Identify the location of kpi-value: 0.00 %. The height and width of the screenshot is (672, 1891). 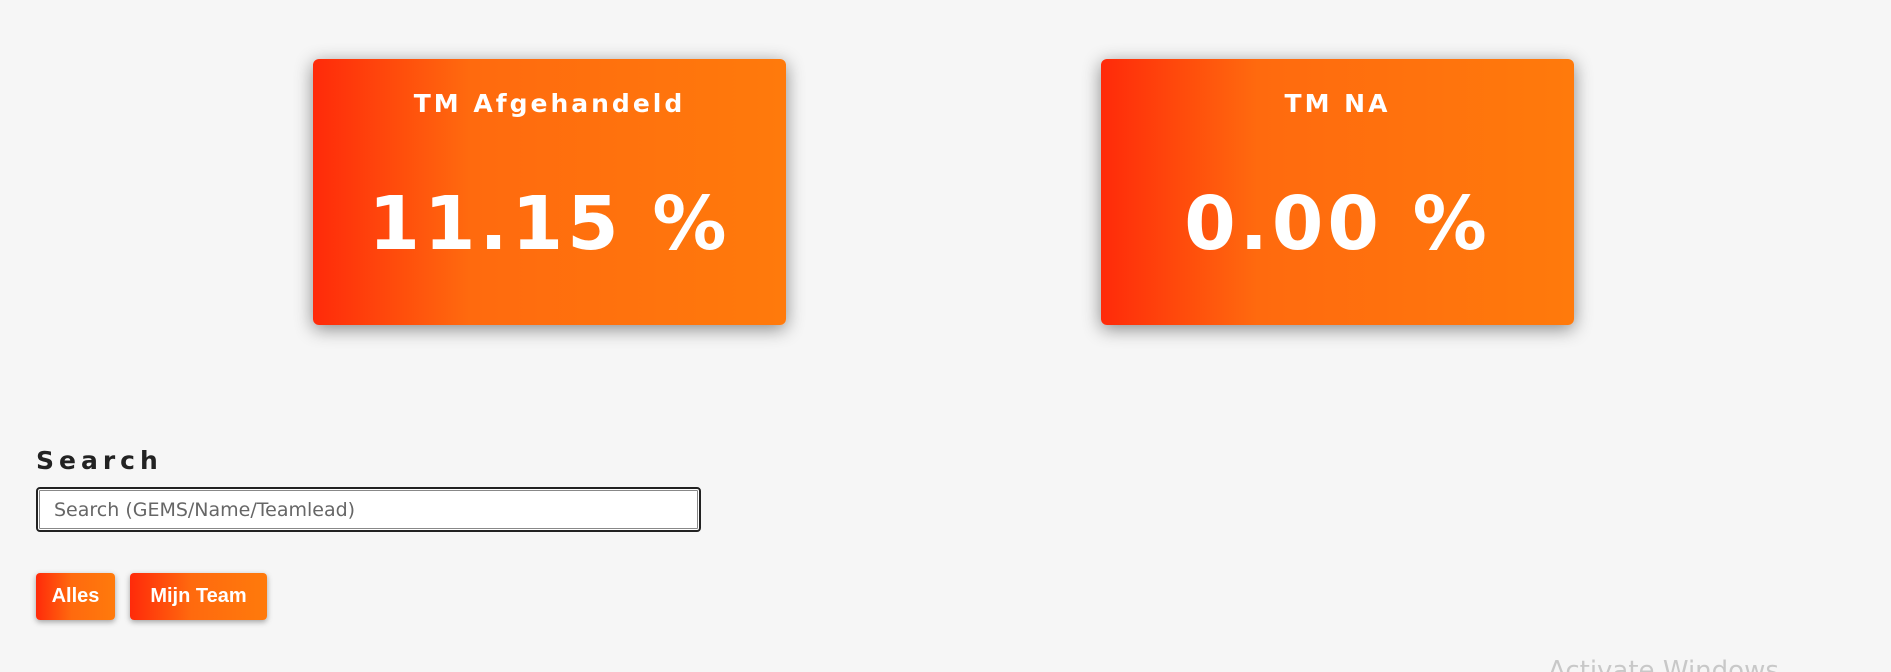
(1337, 224).